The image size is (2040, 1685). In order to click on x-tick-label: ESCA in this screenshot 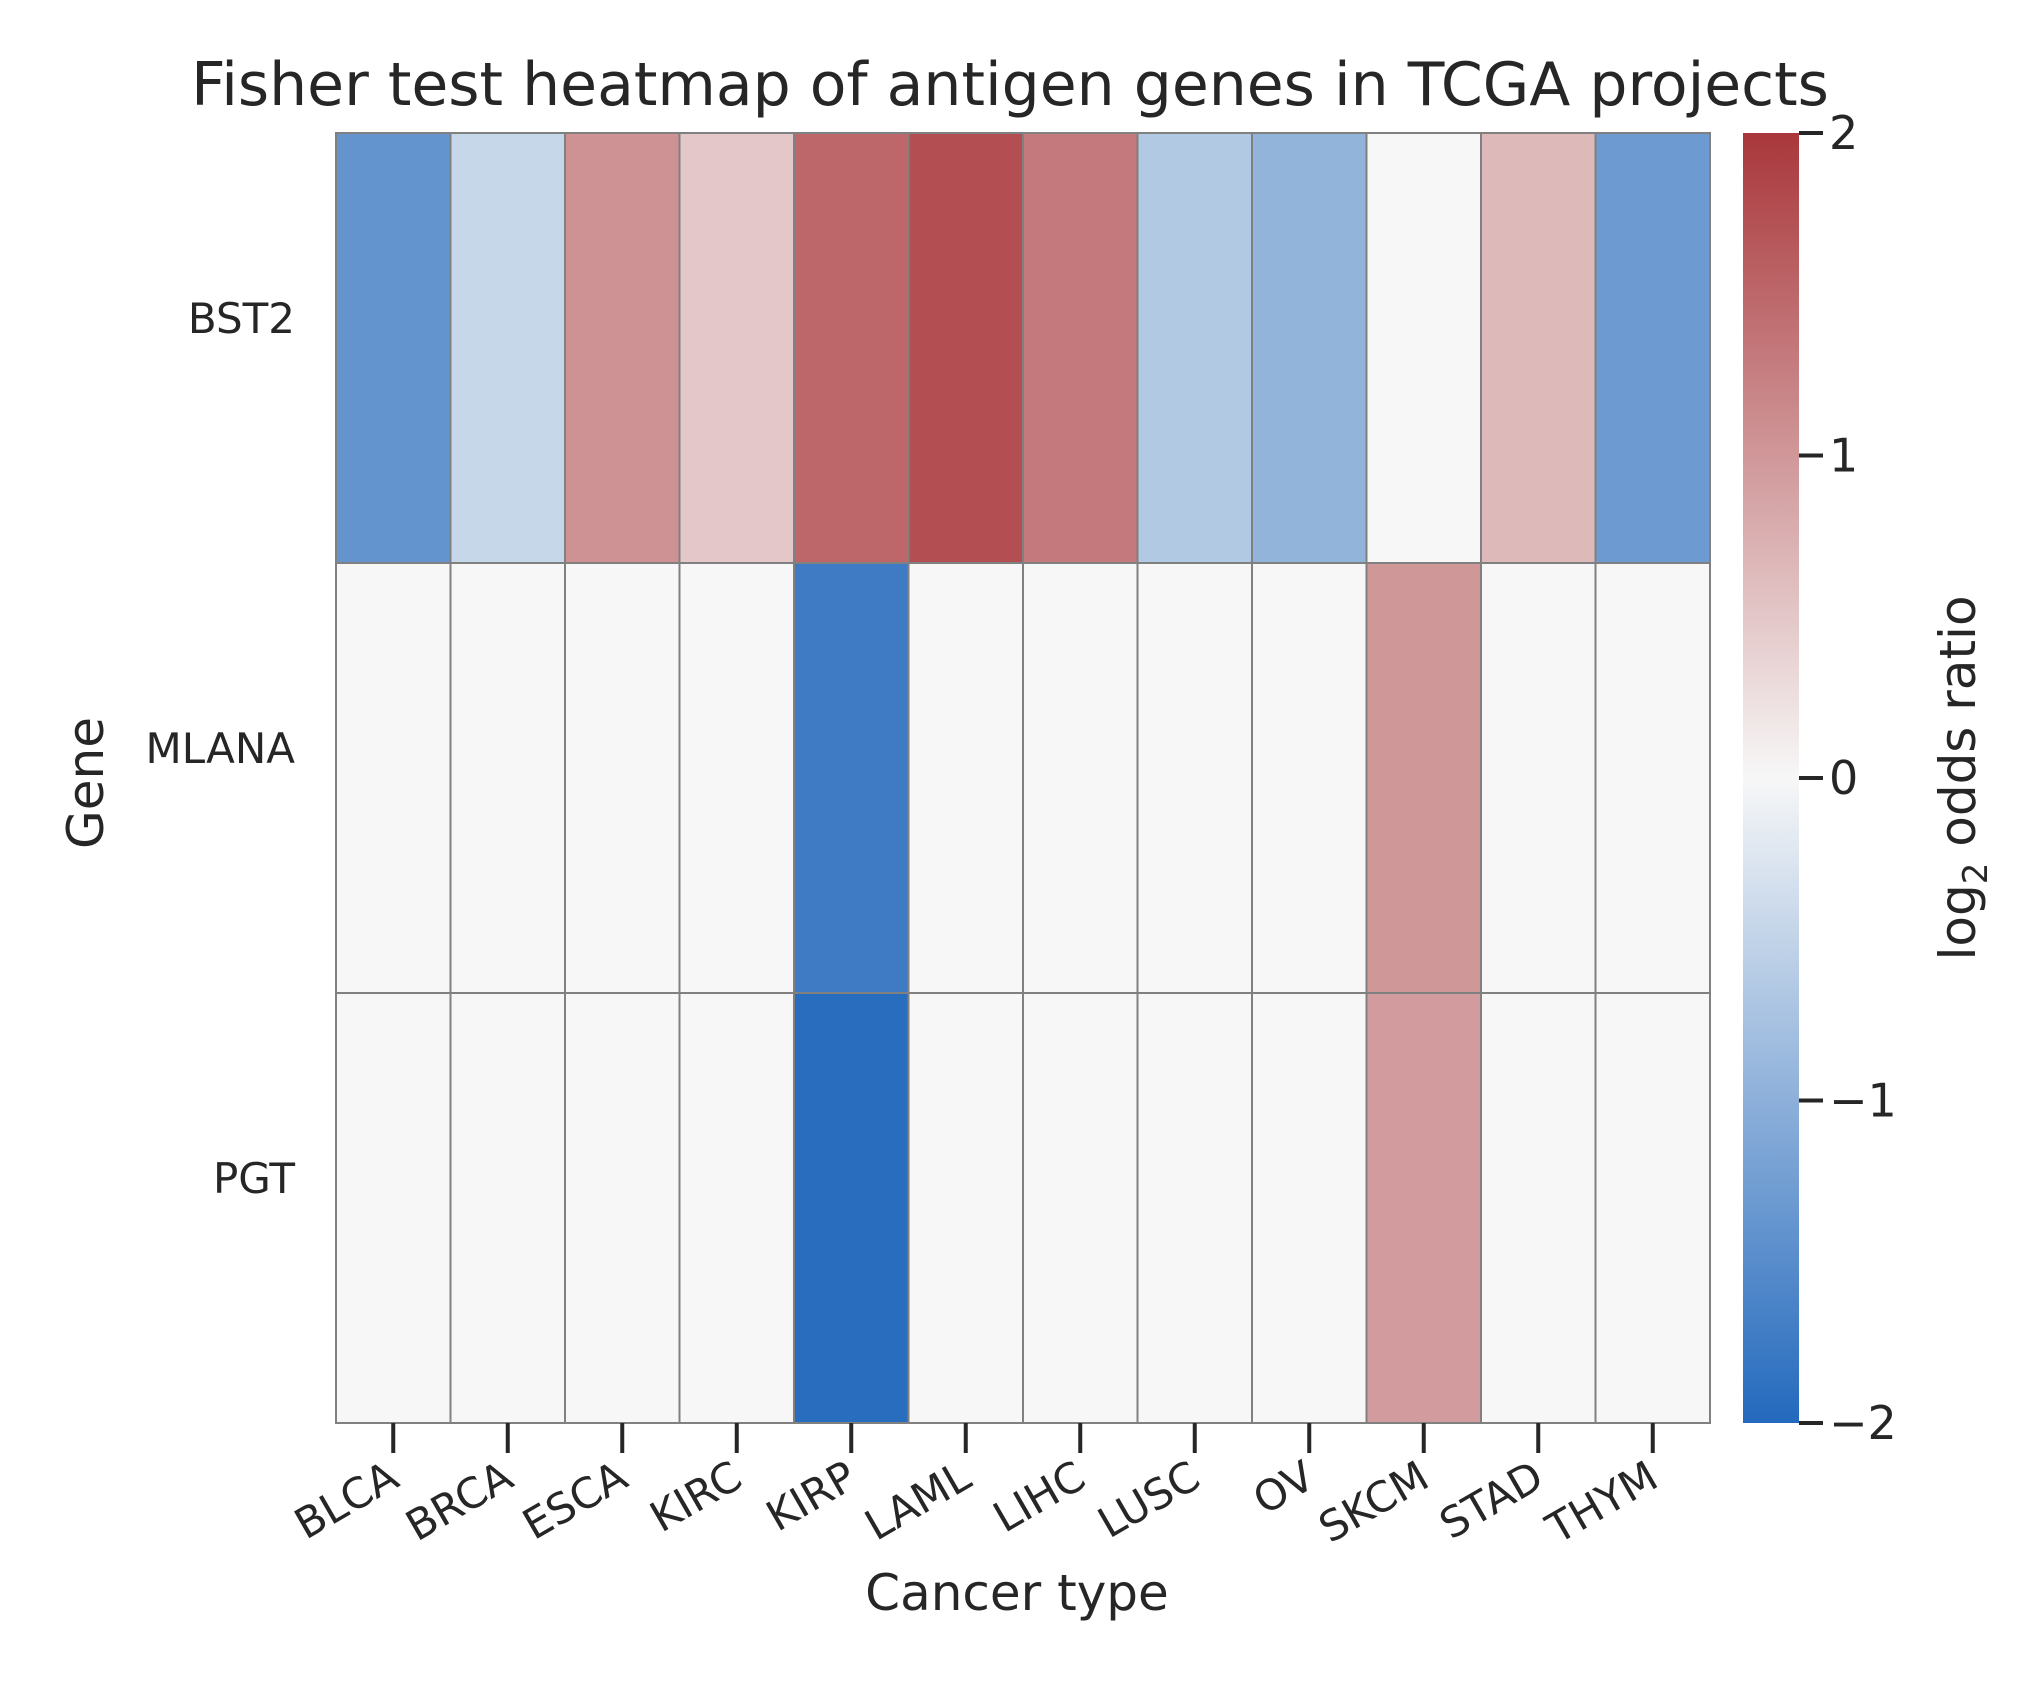, I will do `click(574, 1500)`.